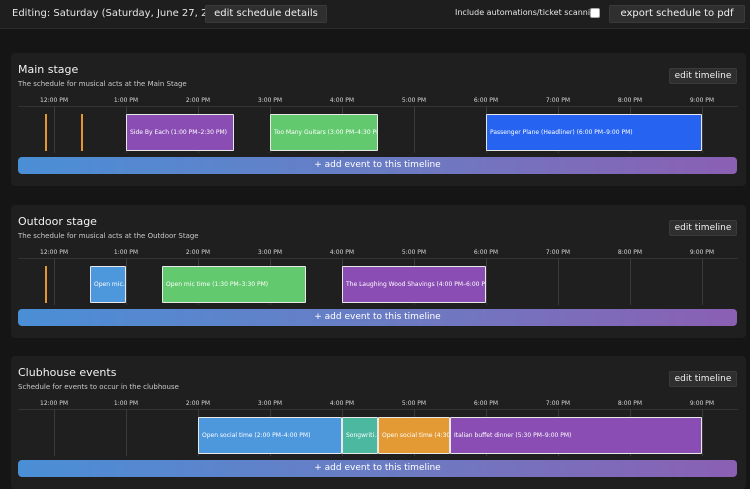  Describe the element at coordinates (677, 14) in the screenshot. I see `export-pdf-button: export schedule to pdf` at that location.